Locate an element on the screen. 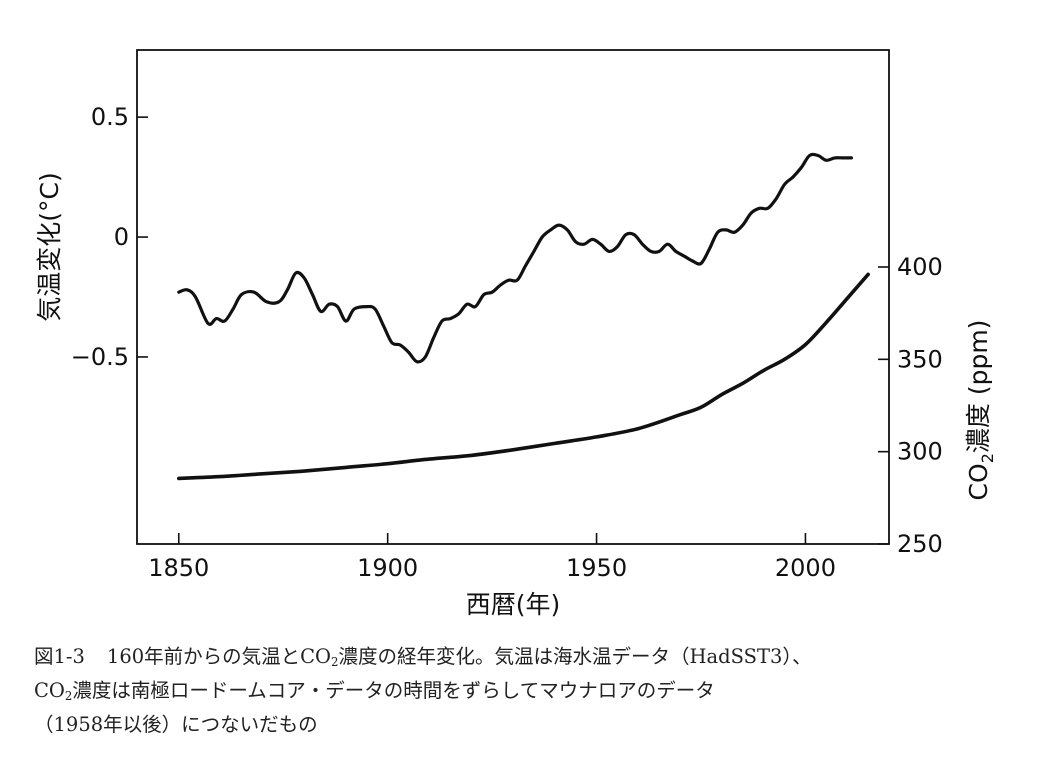  caption-line-3: （1958年以後）につないだもの is located at coordinates (176, 724).